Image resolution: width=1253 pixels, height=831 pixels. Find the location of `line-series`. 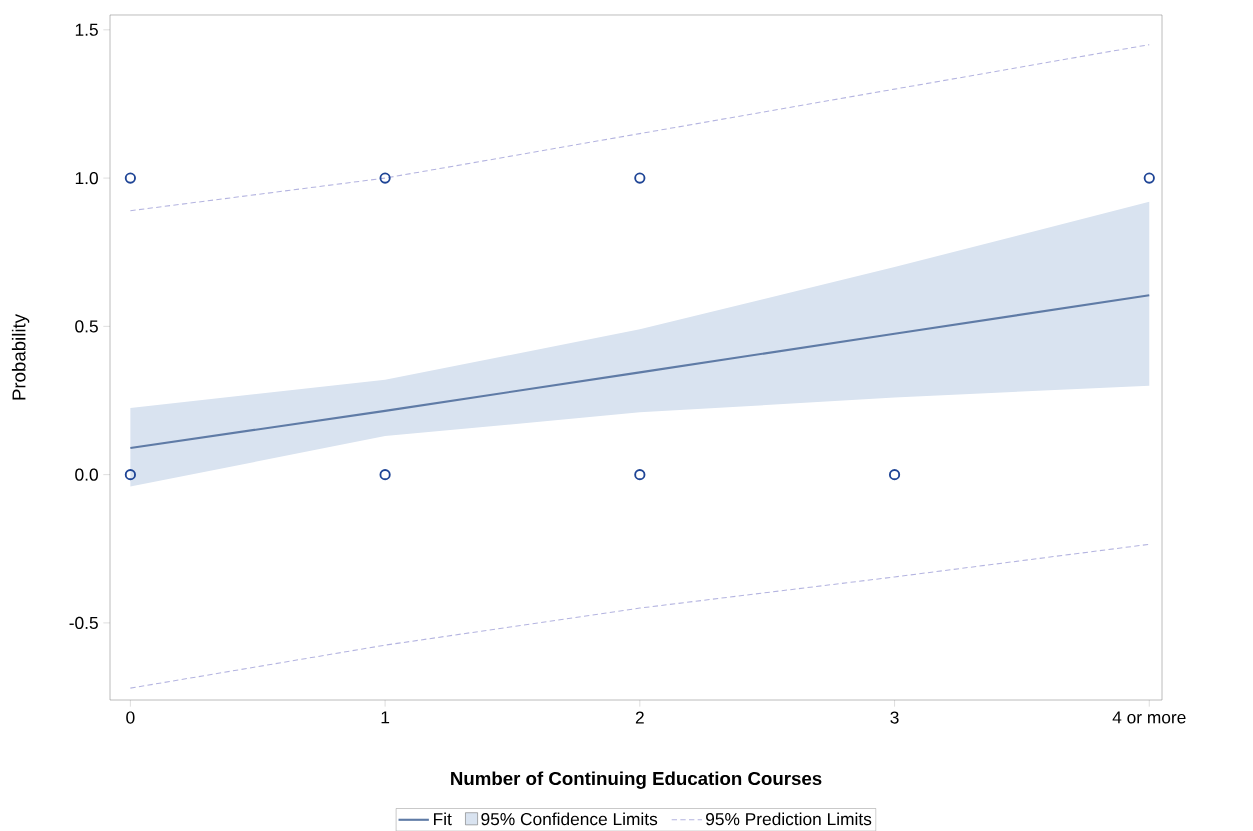

line-series is located at coordinates (639, 616).